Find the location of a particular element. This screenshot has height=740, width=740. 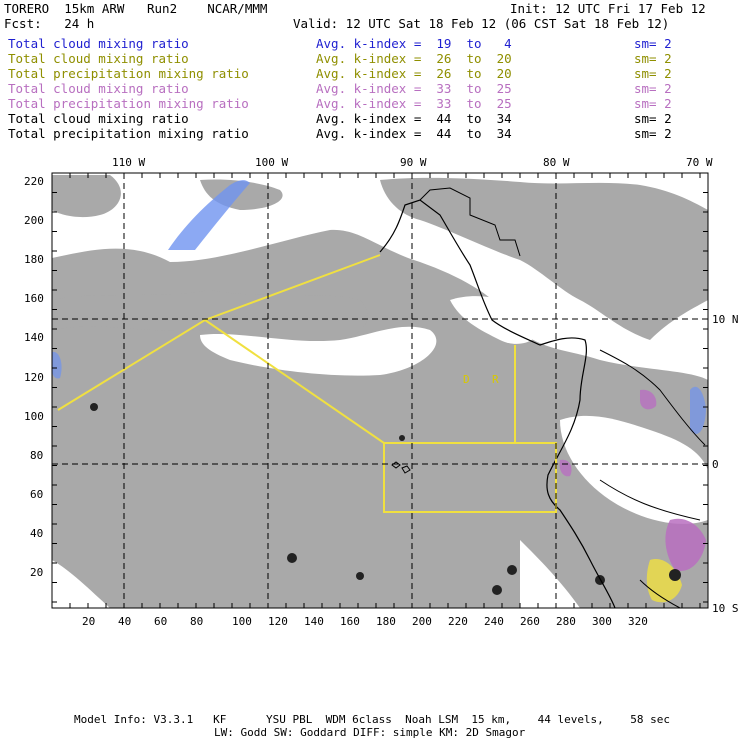

lat-label: 10 N is located at coordinates (725, 319).